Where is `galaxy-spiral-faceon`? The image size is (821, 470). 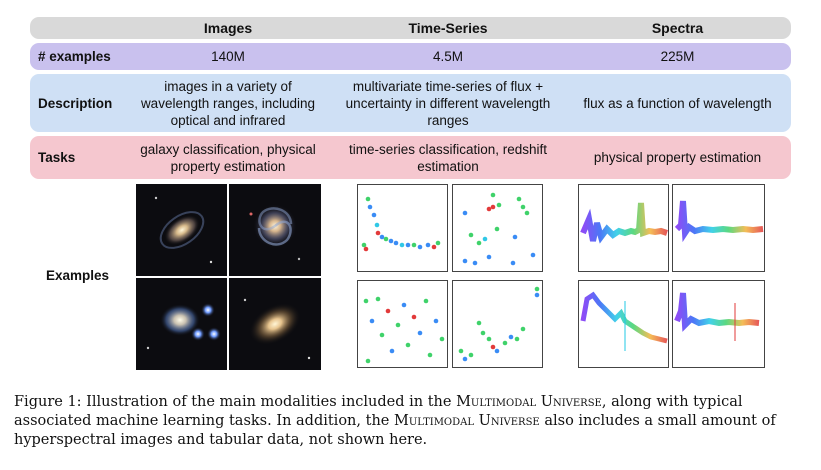 galaxy-spiral-faceon is located at coordinates (275, 232).